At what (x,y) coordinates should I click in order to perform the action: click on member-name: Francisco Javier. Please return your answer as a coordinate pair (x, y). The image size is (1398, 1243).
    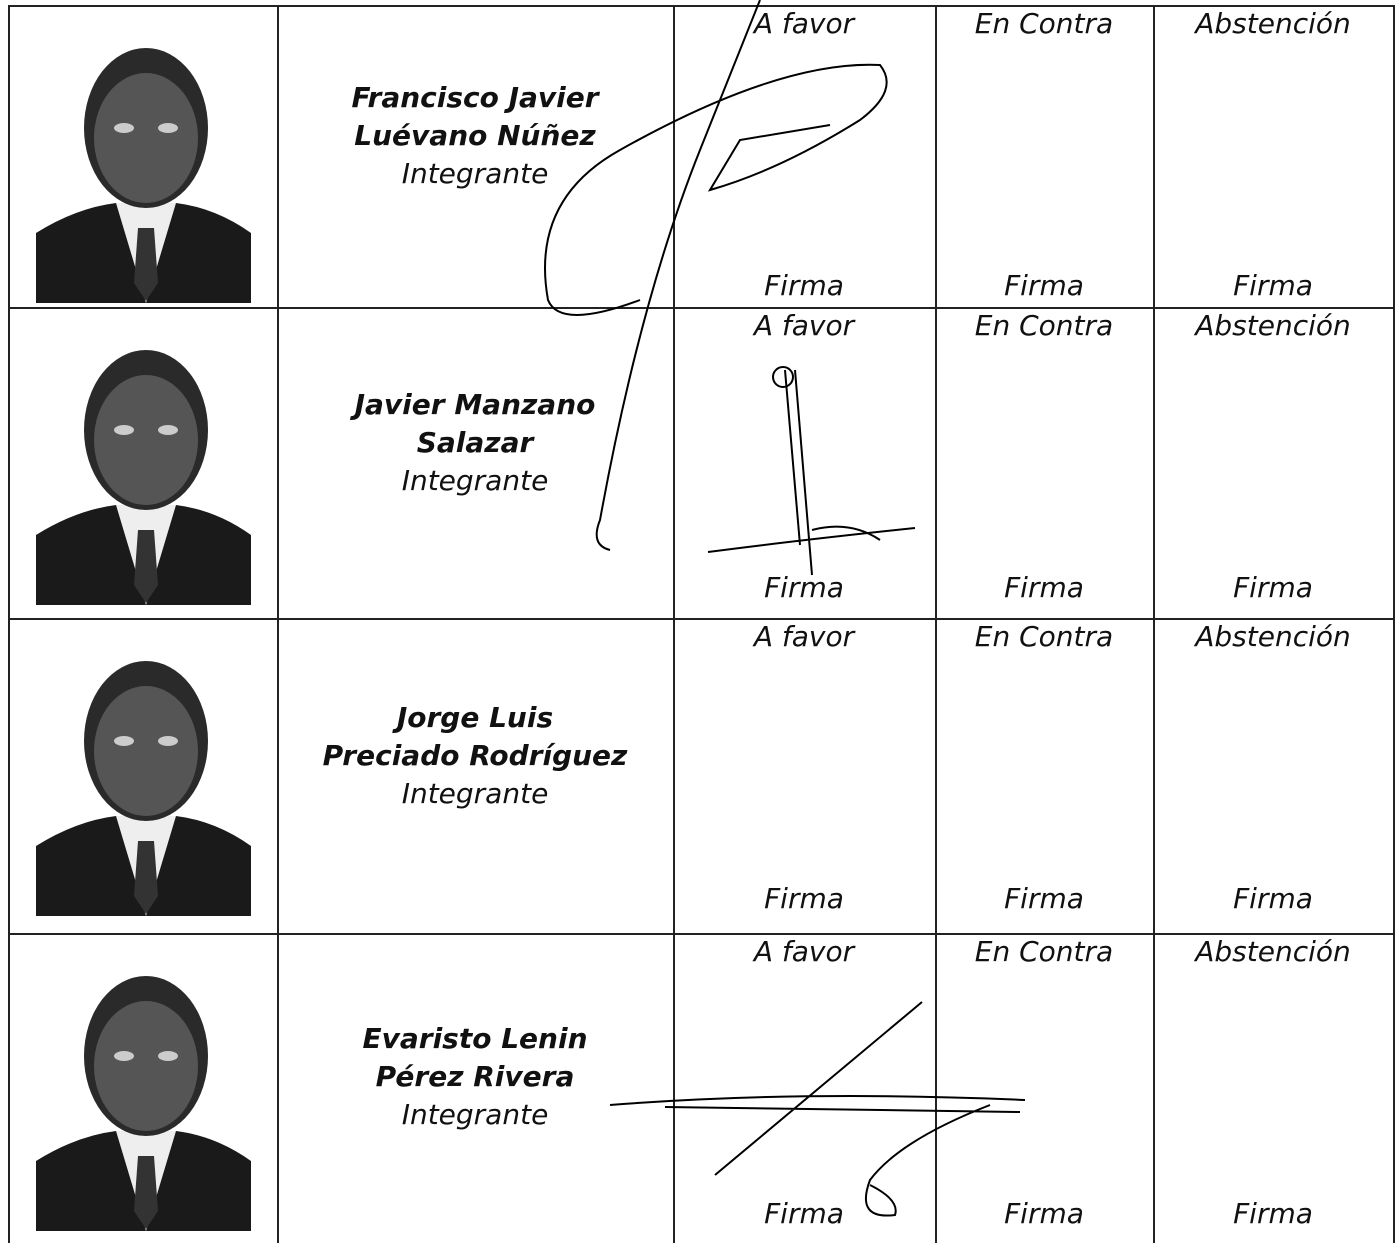
    Looking at the image, I should click on (475, 97).